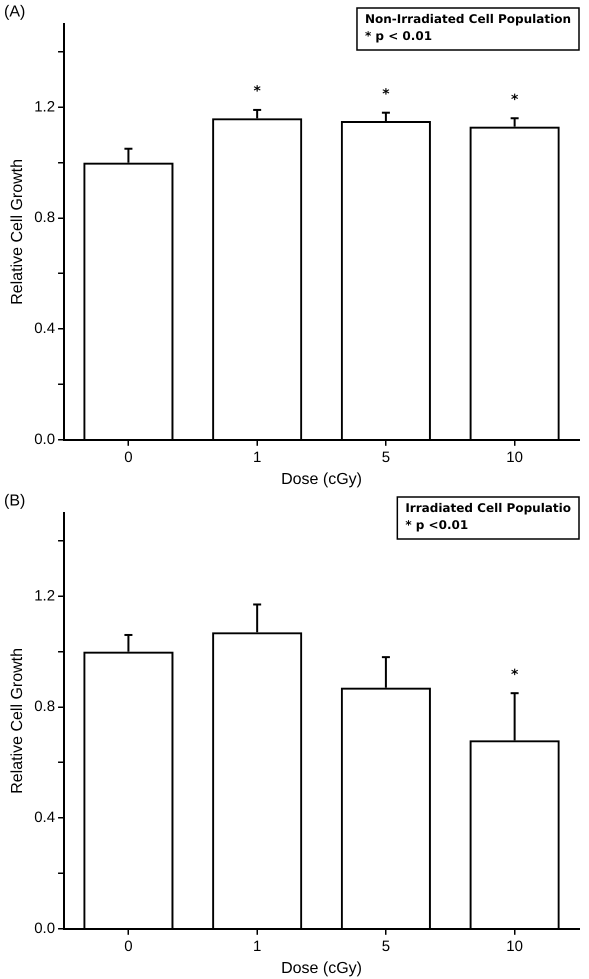 This screenshot has width=589, height=979. What do you see at coordinates (15, 501) in the screenshot?
I see `chart-title: (B)` at bounding box center [15, 501].